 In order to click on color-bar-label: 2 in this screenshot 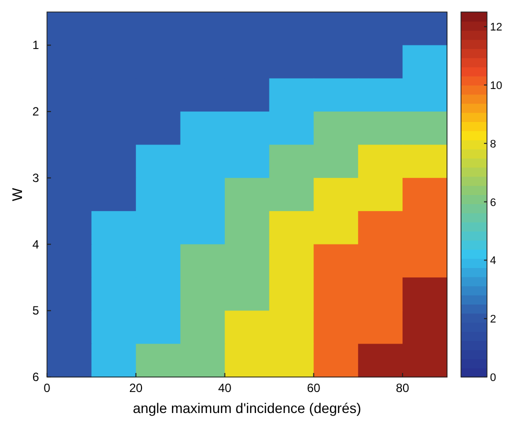, I will do `click(493, 320)`.